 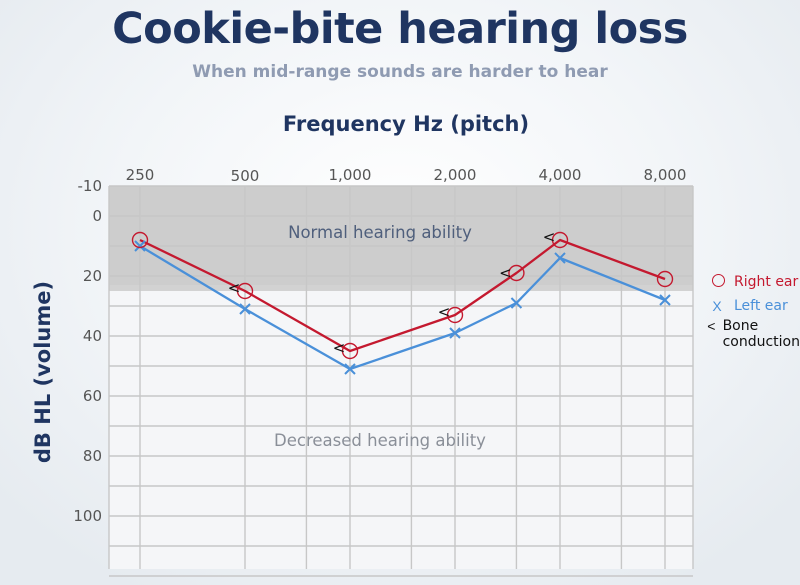 I want to click on legend-bone-label-line1: Bone, so click(x=740, y=326).